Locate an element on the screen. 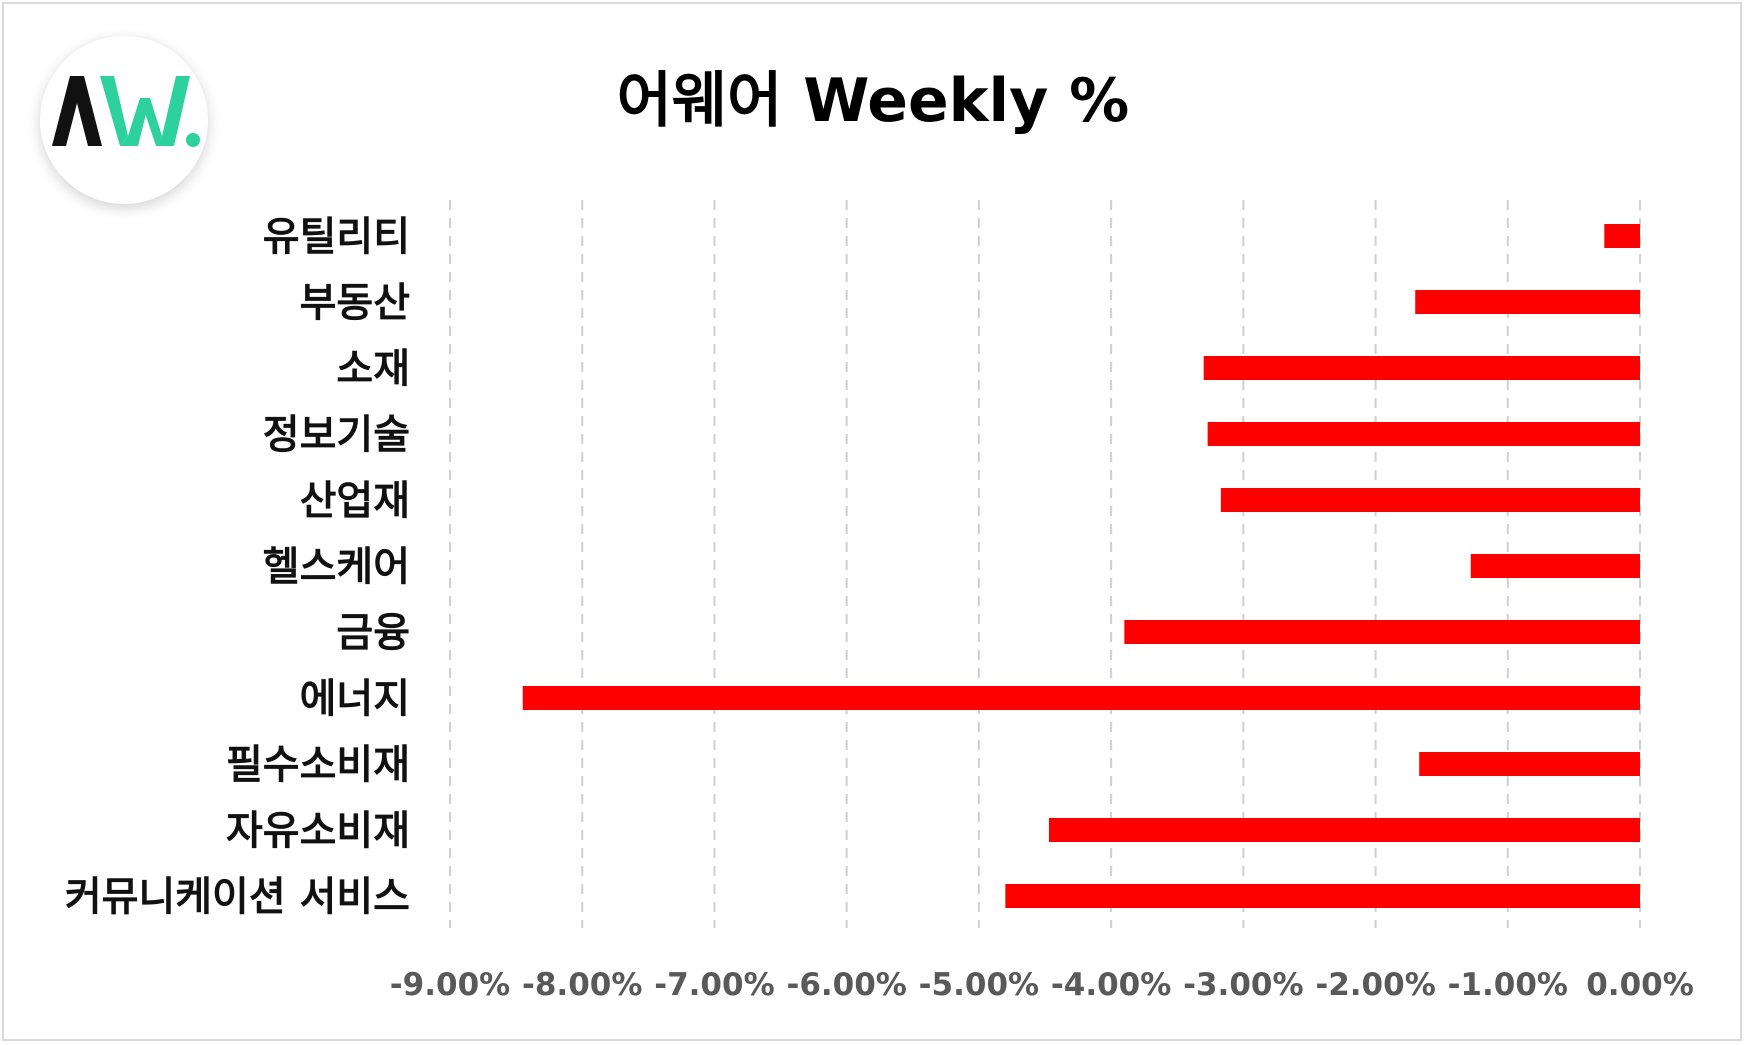 The width and height of the screenshot is (1746, 1045). x-tick-label: -9.00% is located at coordinates (450, 985).